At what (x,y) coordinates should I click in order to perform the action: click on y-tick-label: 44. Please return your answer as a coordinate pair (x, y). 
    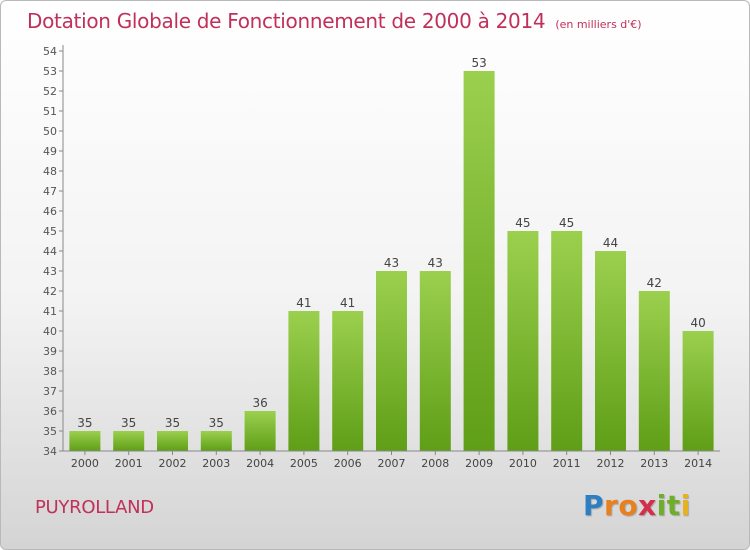
    Looking at the image, I should click on (50, 251).